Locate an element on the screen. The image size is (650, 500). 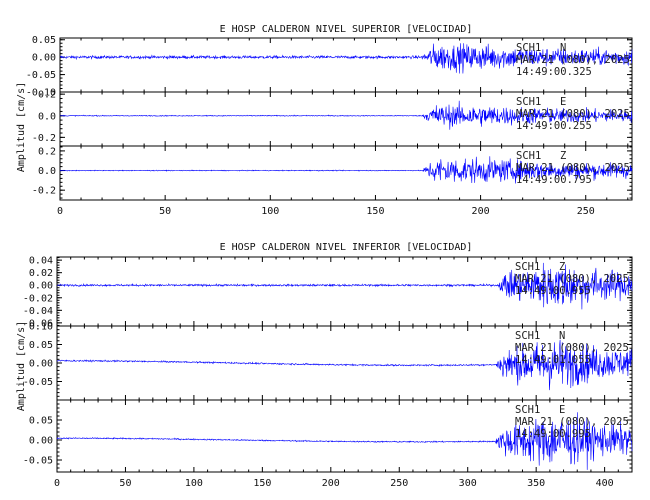
panel-frame is located at coordinates (346, 173).